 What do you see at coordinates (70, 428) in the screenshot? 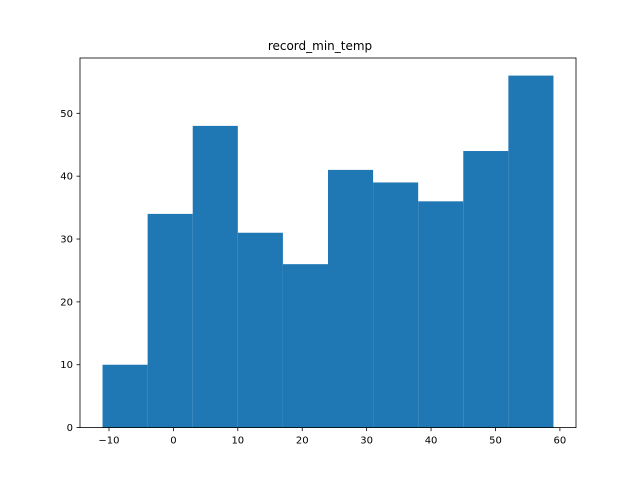
I see `y-tick-label-0: 0` at bounding box center [70, 428].